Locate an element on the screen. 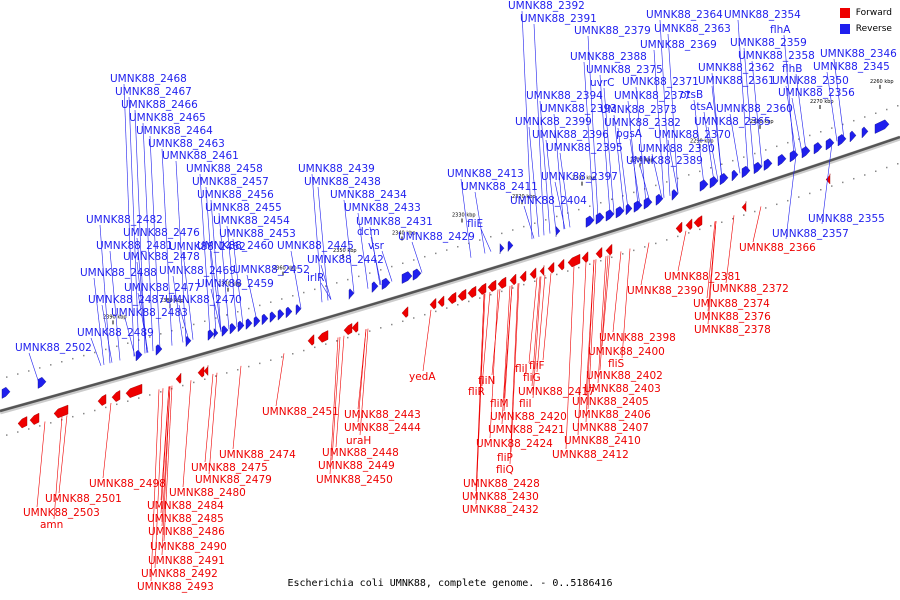  forward-gene-label: fliS is located at coordinates (616, 364).